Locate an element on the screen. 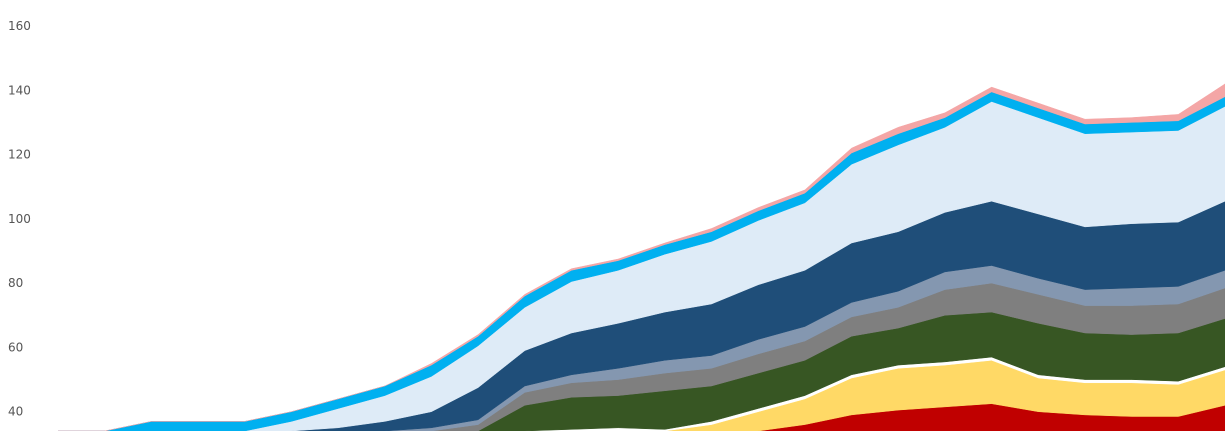 The height and width of the screenshot is (431, 1225). y-axis: 160 140 120 100 80 60 40 is located at coordinates (19, 219).